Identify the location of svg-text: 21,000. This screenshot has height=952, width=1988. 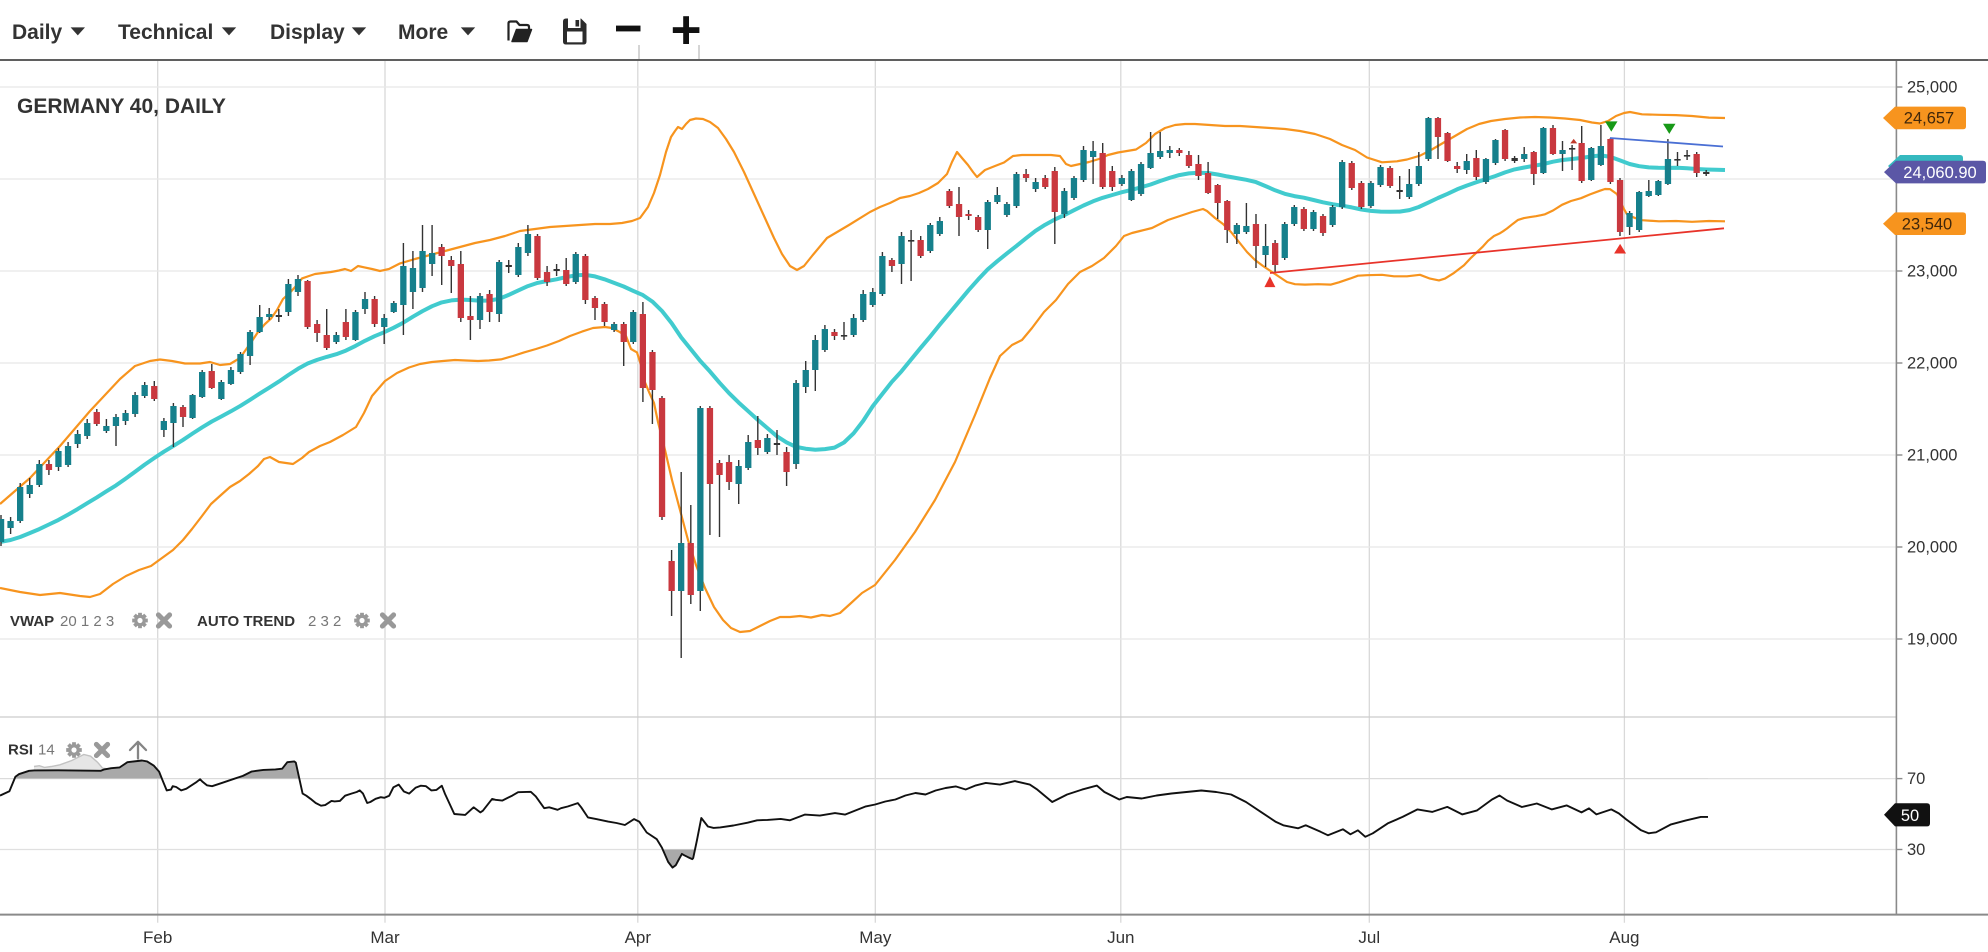
(1932, 456).